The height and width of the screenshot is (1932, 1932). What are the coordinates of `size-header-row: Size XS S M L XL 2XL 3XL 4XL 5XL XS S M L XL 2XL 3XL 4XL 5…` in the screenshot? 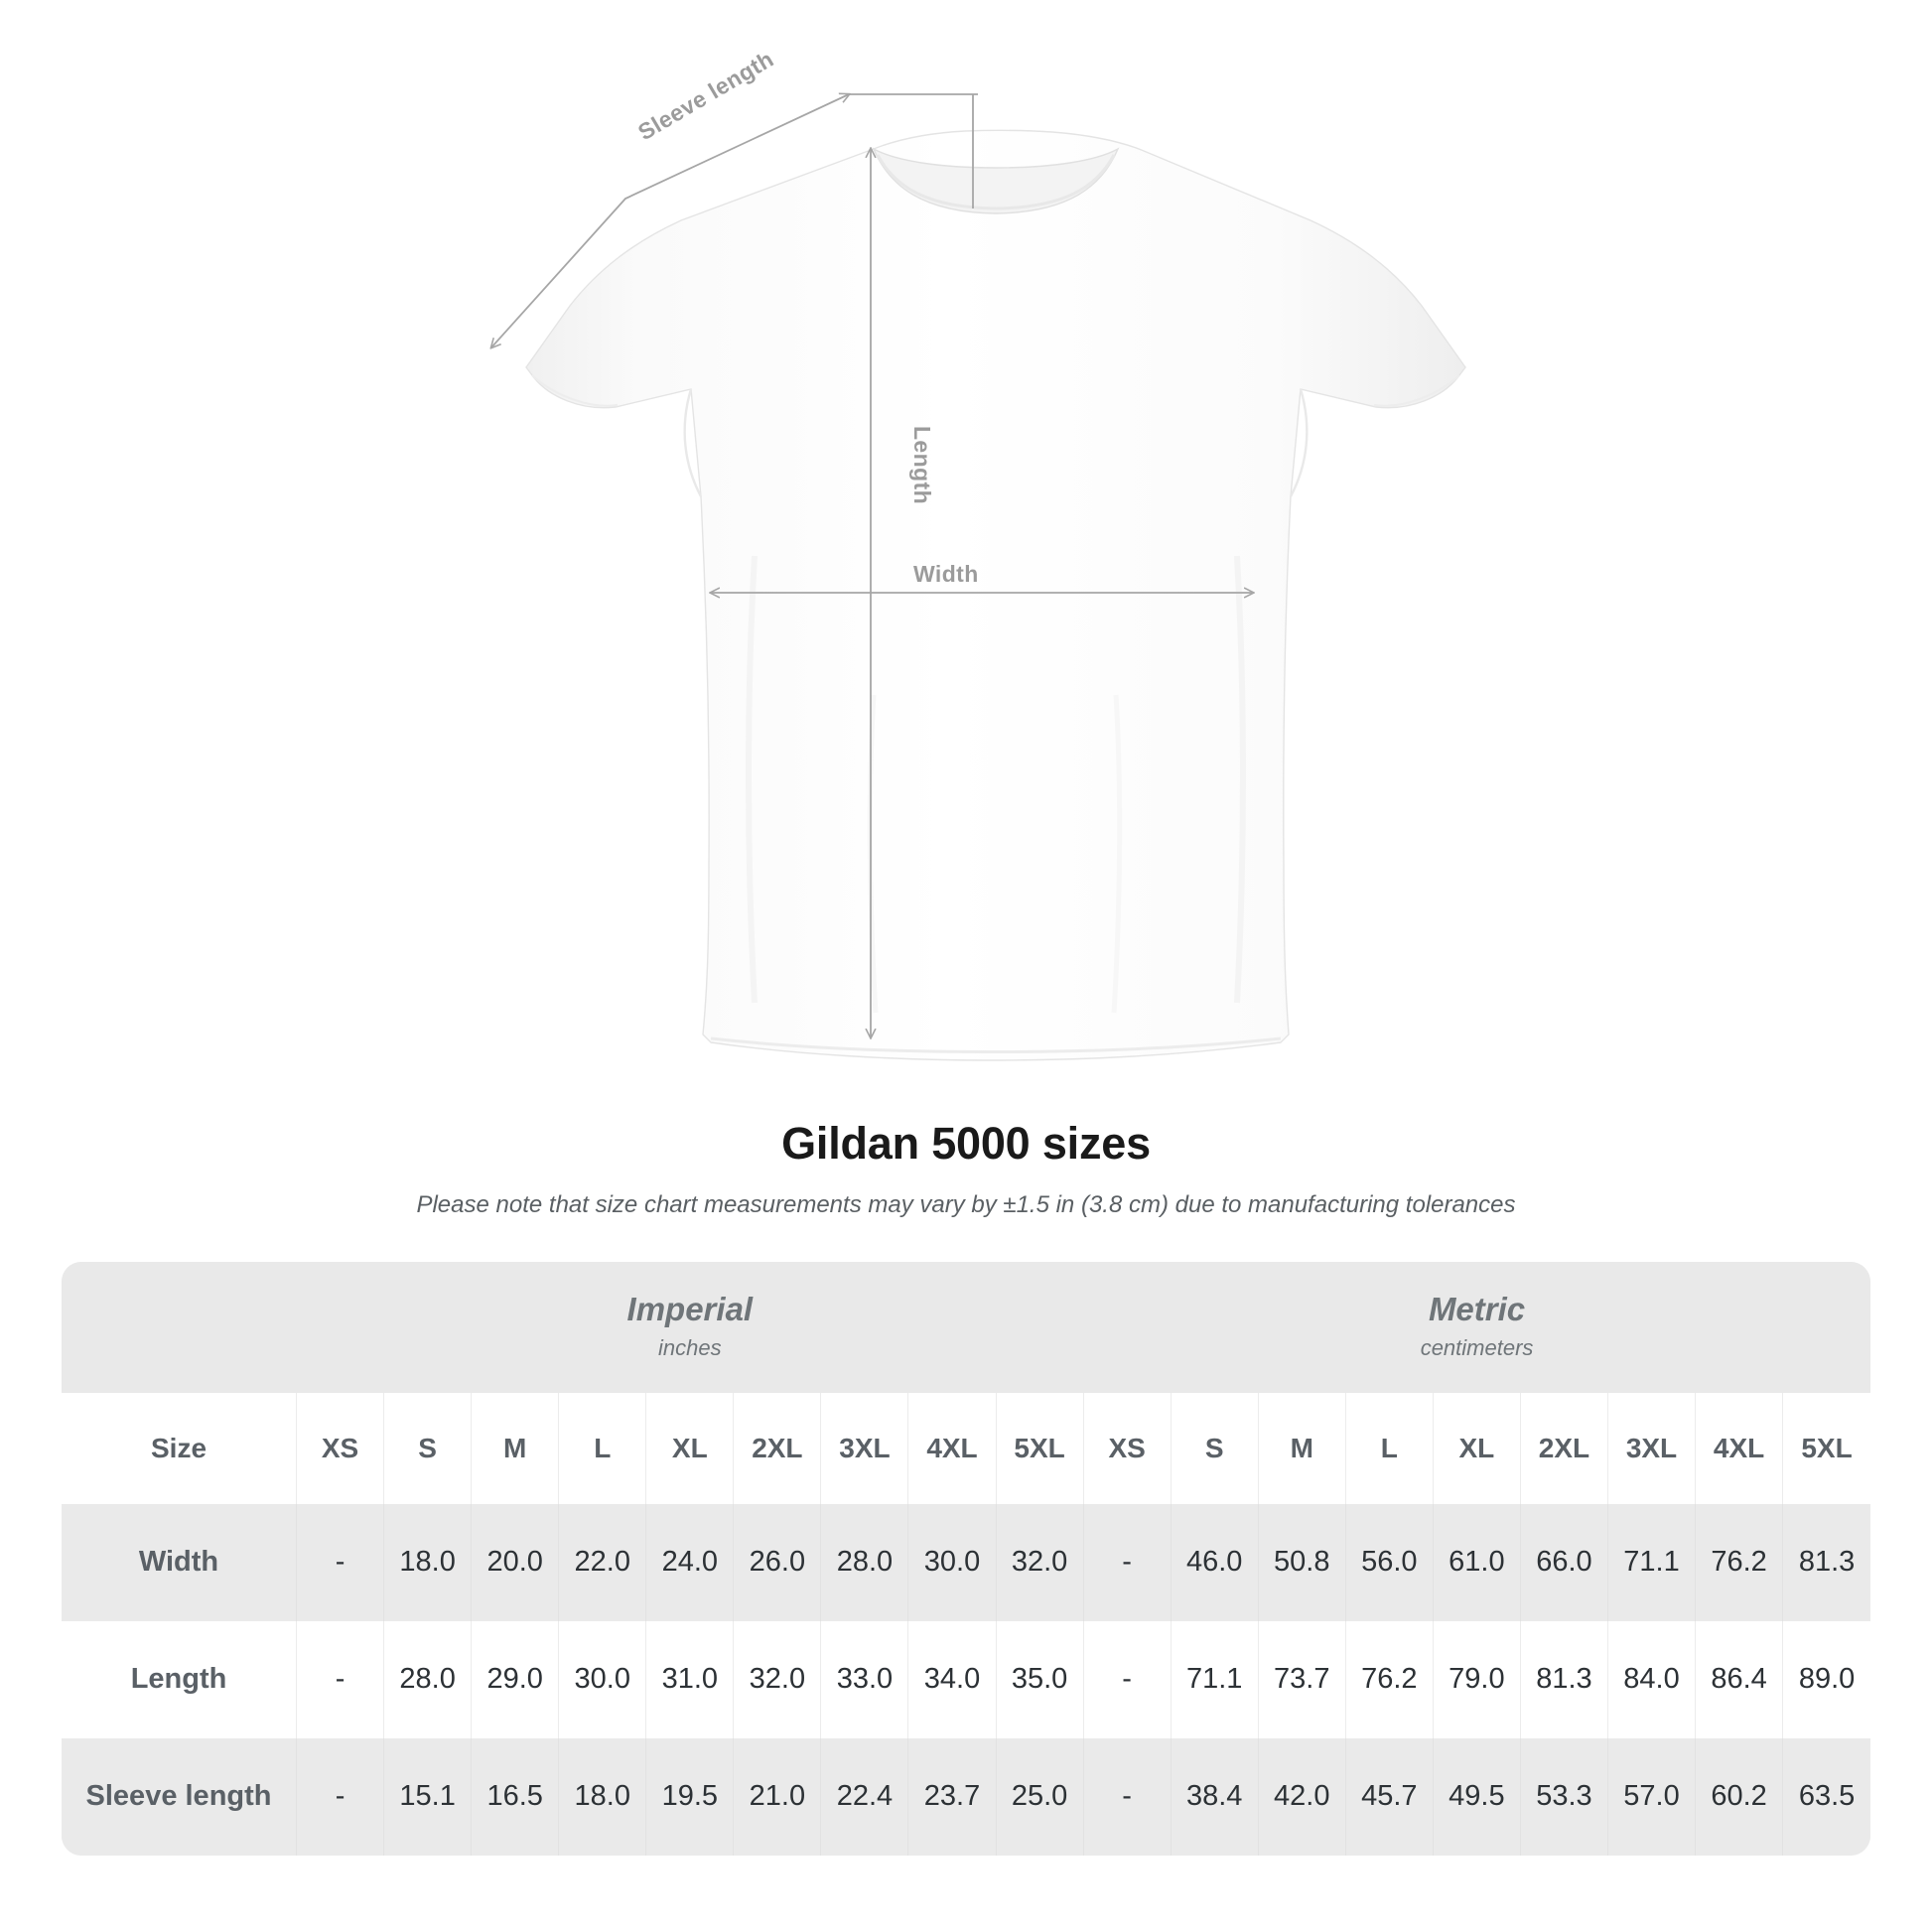 It's located at (966, 1448).